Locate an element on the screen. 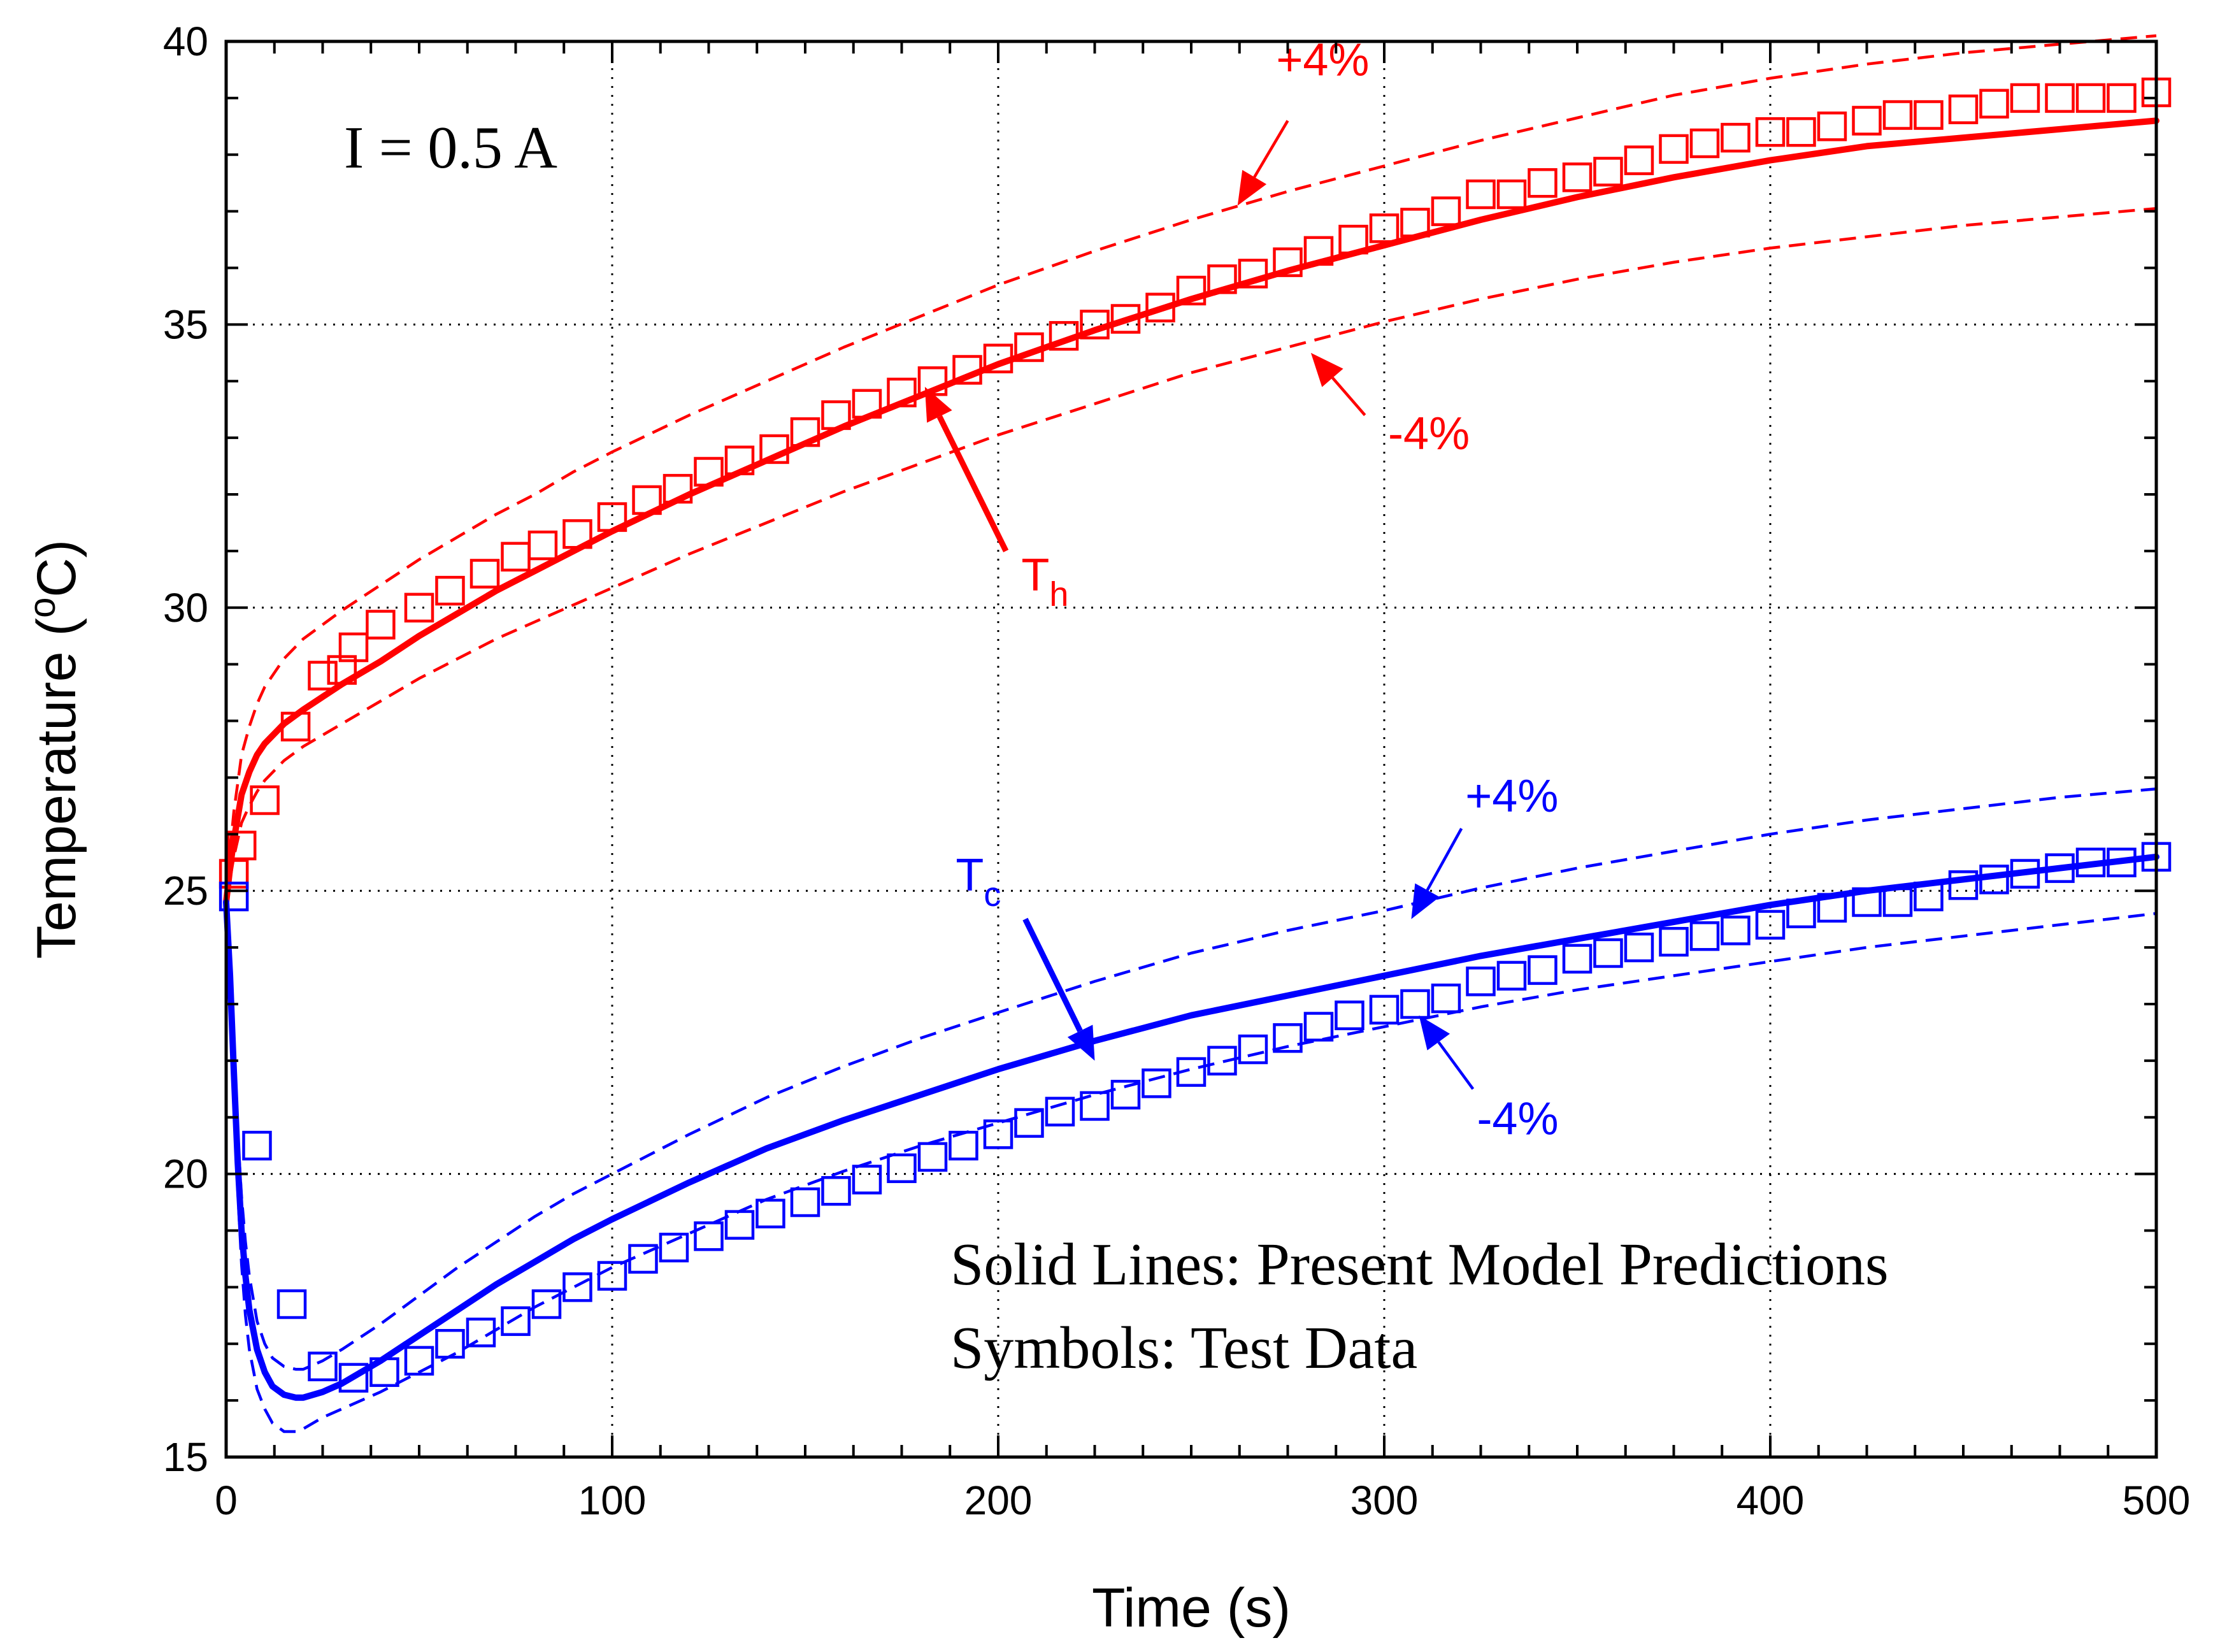 Image resolution: width=2213 pixels, height=1652 pixels. y-axis-title-degree: o is located at coordinates (43, 608).